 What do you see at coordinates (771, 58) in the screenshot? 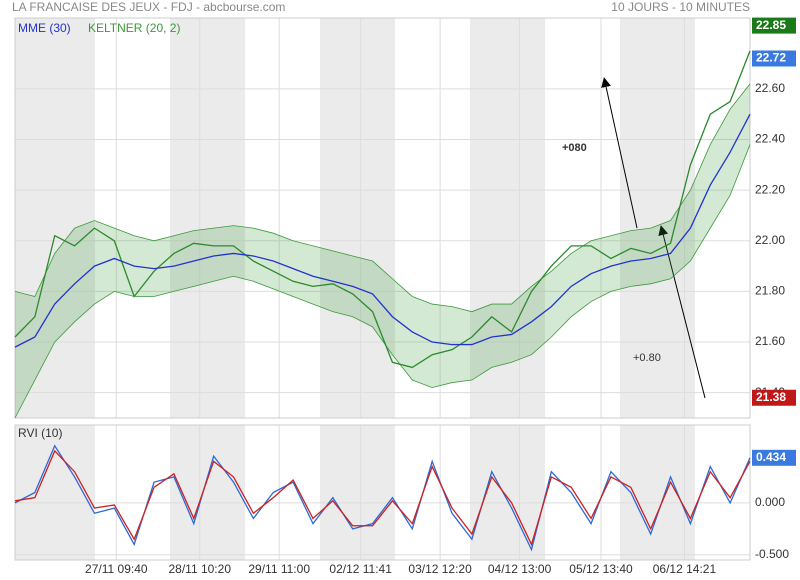
I see `price-marker-label: 22.72` at bounding box center [771, 58].